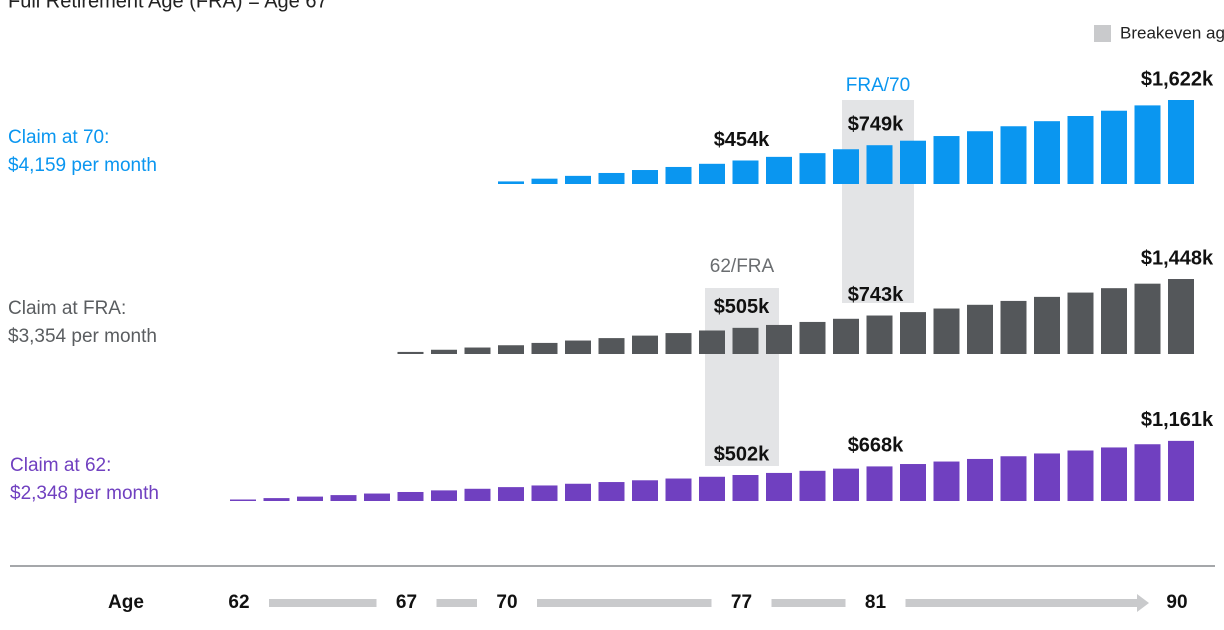 Image resolution: width=1224 pixels, height=630 pixels. I want to click on legend-label: Breakeven age, so click(1172, 32).